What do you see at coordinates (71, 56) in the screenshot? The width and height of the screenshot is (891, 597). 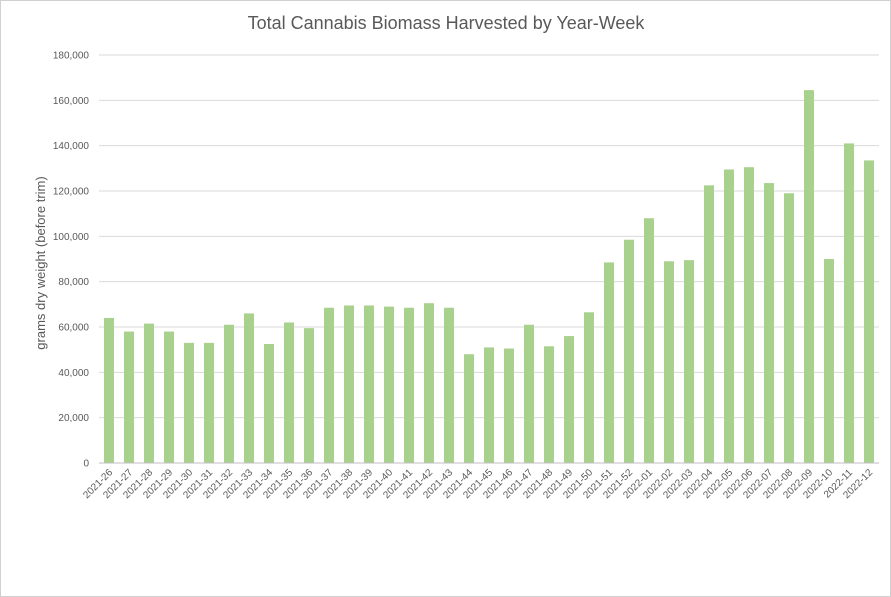 I see `y-tick-label: 180,000` at bounding box center [71, 56].